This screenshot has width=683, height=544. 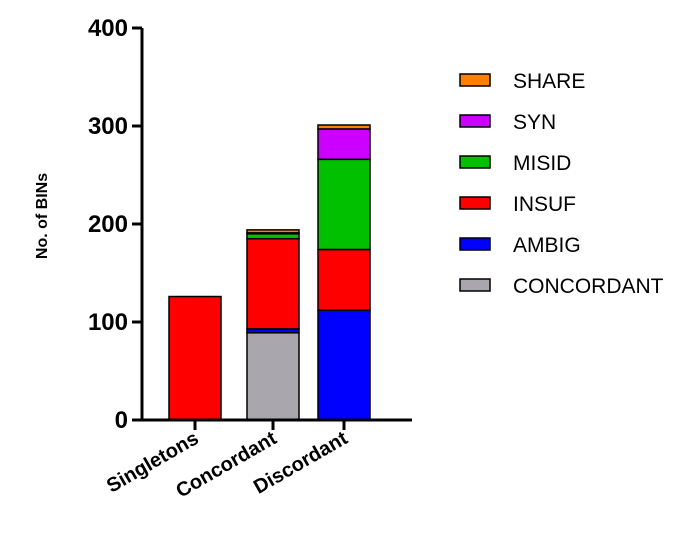 What do you see at coordinates (542, 163) in the screenshot?
I see `legend-label: MISID` at bounding box center [542, 163].